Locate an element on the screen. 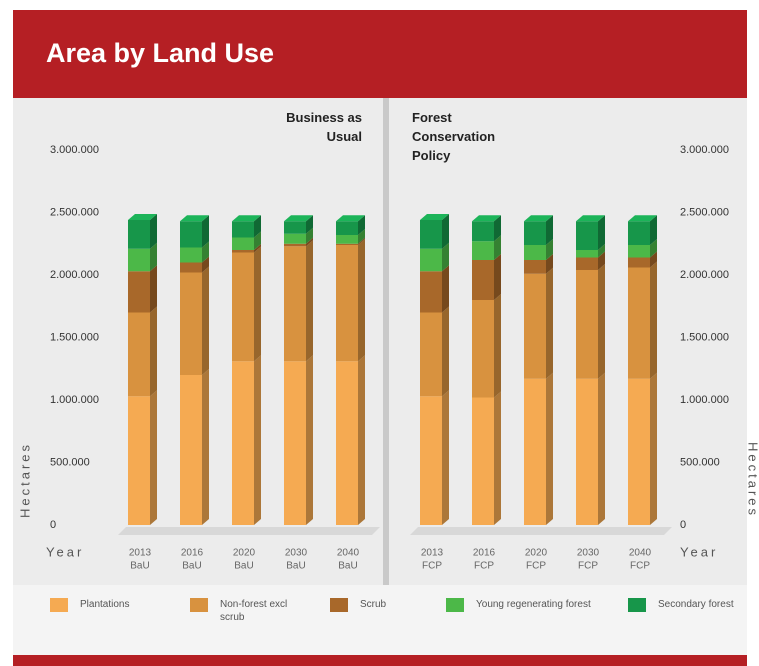 The image size is (759, 666). x-tick-label: 2016 is located at coordinates (484, 553).